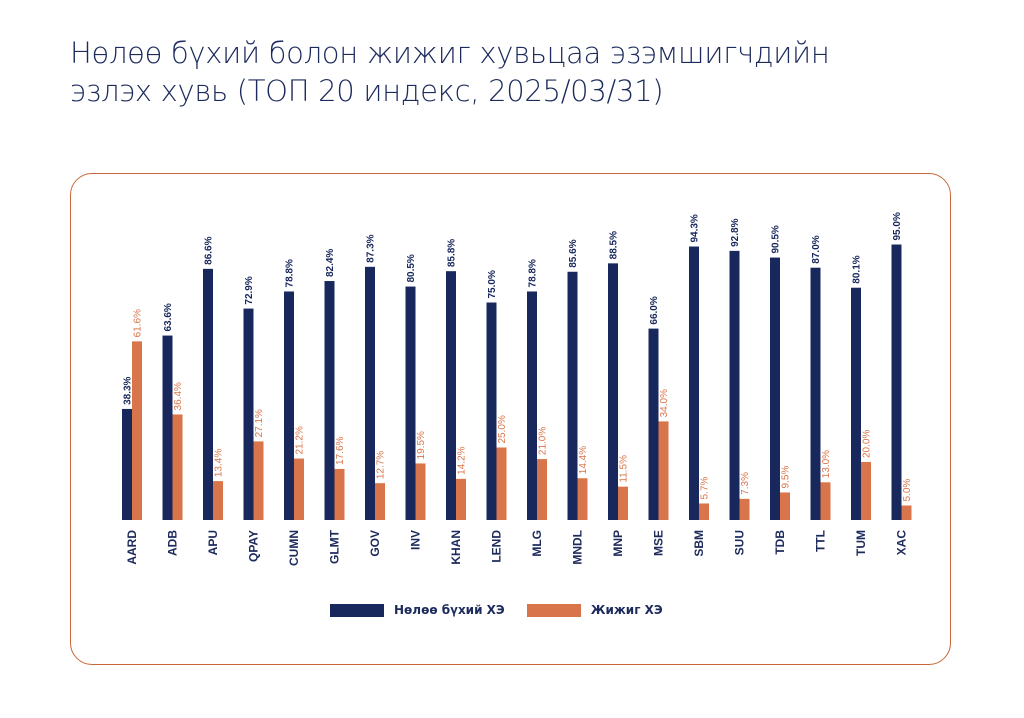 The image size is (1024, 718). Describe the element at coordinates (744, 509) in the screenshot. I see `bar-minor-suu` at that location.